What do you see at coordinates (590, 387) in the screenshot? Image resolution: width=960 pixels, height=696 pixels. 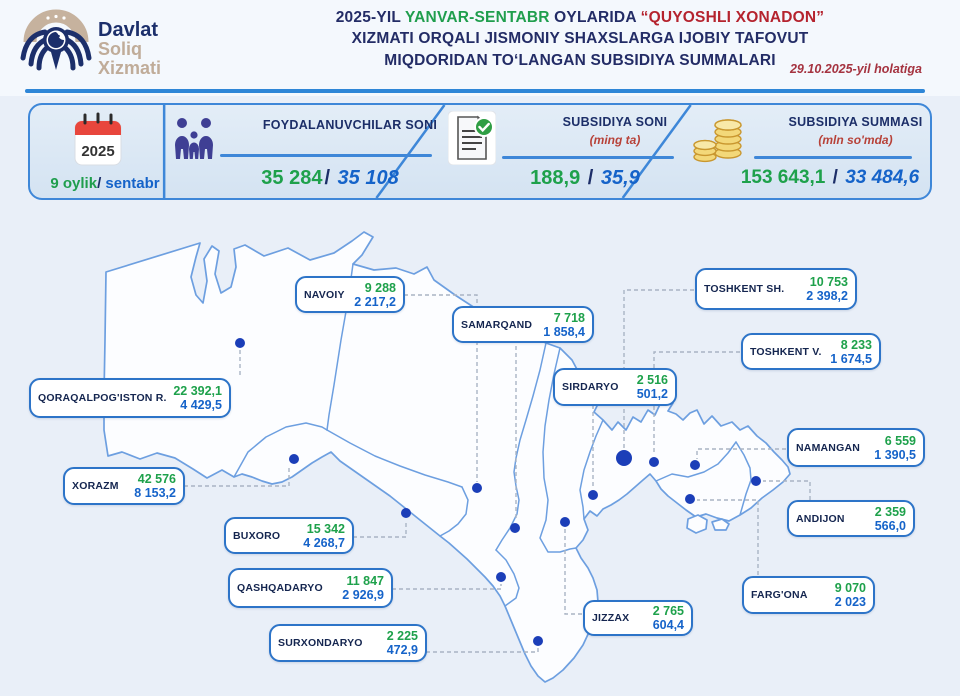 I see `region-name: SIRDARYO` at bounding box center [590, 387].